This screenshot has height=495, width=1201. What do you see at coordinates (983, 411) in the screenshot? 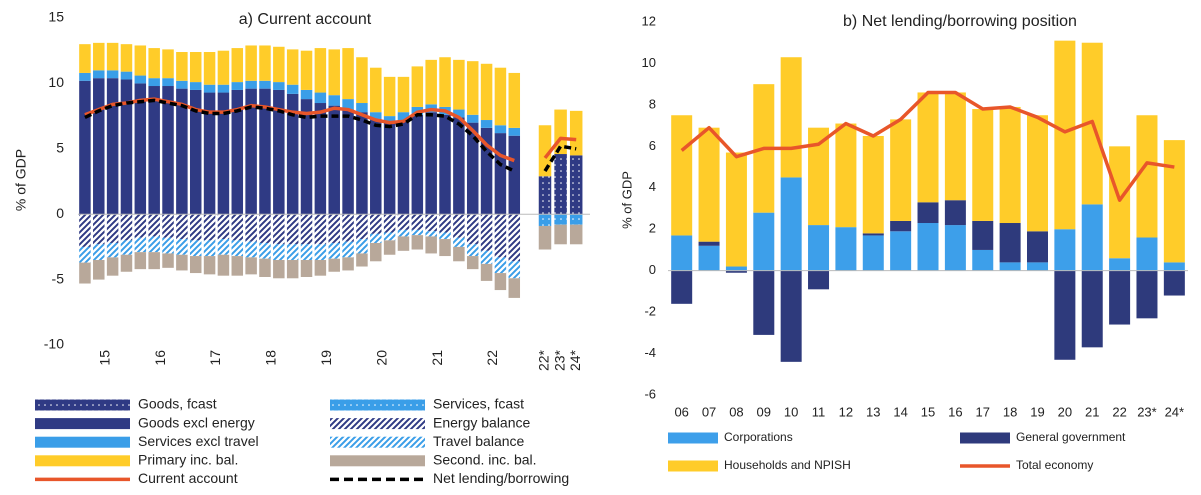
I see `x-tick-label: 17` at bounding box center [983, 411].